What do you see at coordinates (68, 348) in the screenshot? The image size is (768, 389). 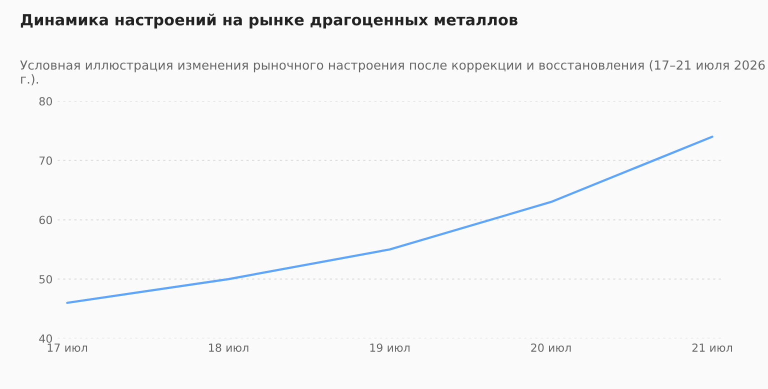 I see `x-tick-label: 17 июл` at bounding box center [68, 348].